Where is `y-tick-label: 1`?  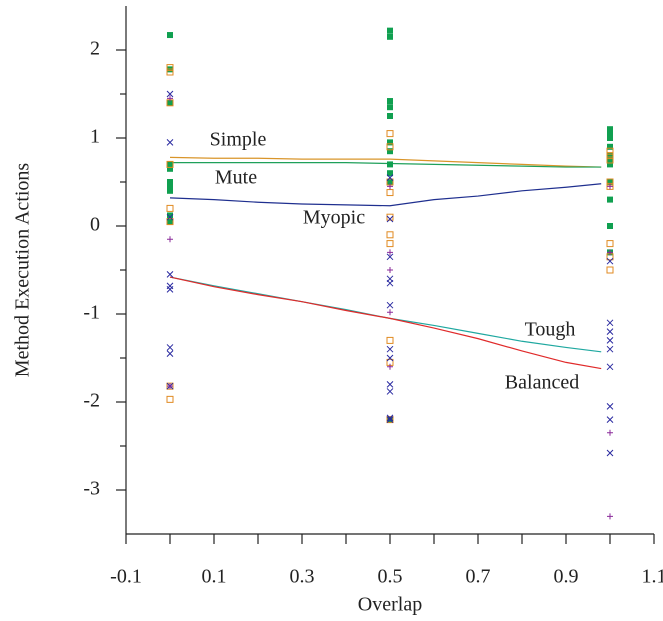
y-tick-label: 1 is located at coordinates (95, 137).